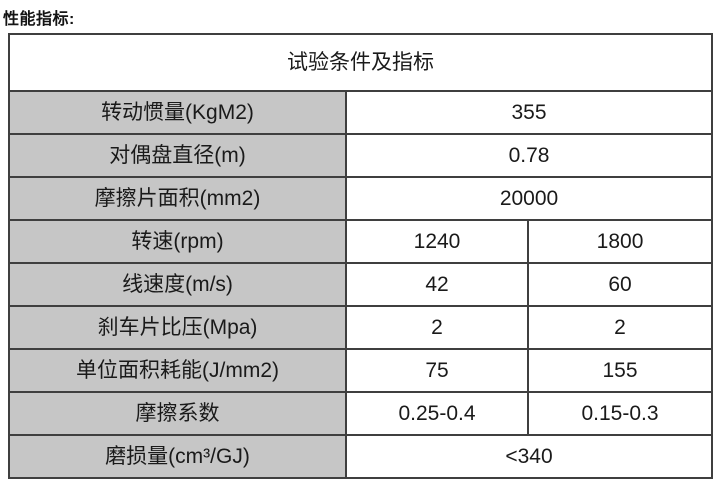 The image size is (713, 479). I want to click on row-value: 75, so click(437, 370).